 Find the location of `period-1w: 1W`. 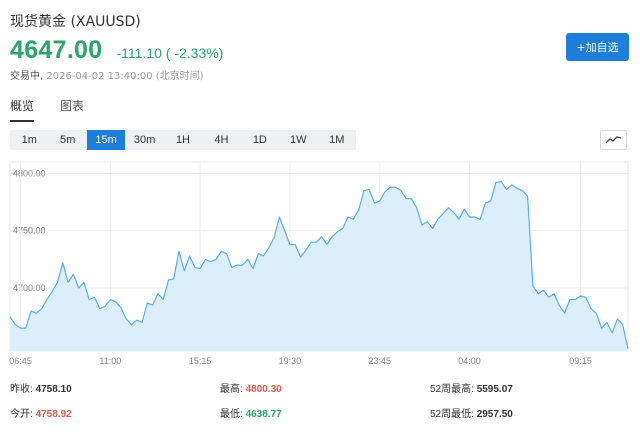

period-1w: 1W is located at coordinates (298, 140).